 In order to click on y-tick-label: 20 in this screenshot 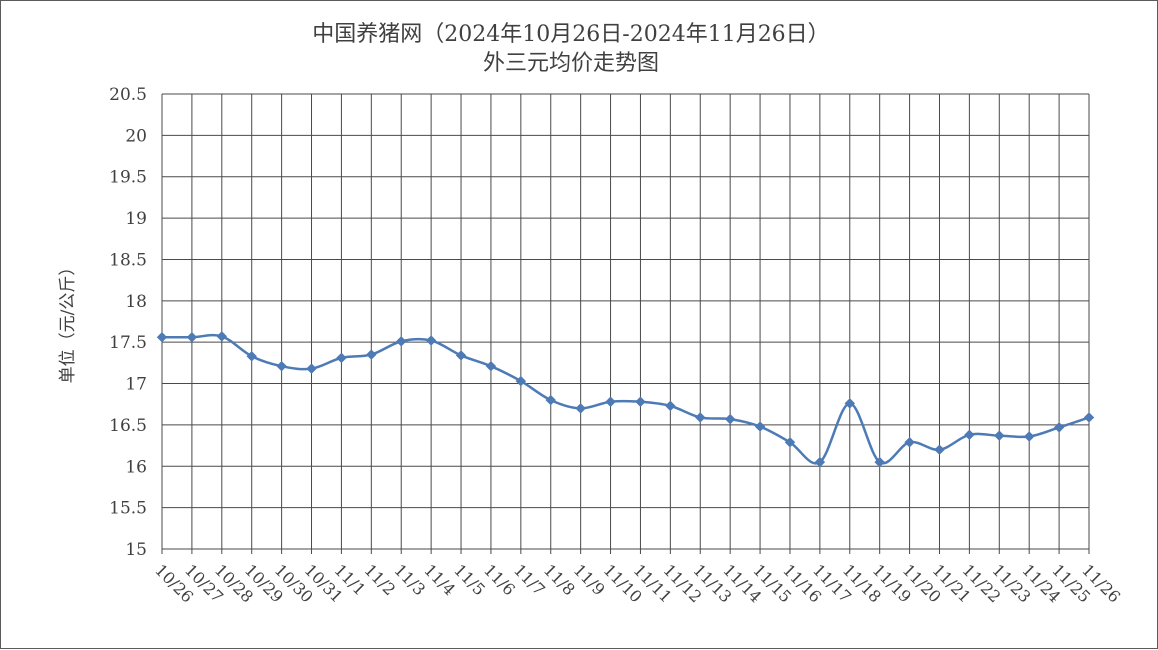, I will do `click(136, 136)`.